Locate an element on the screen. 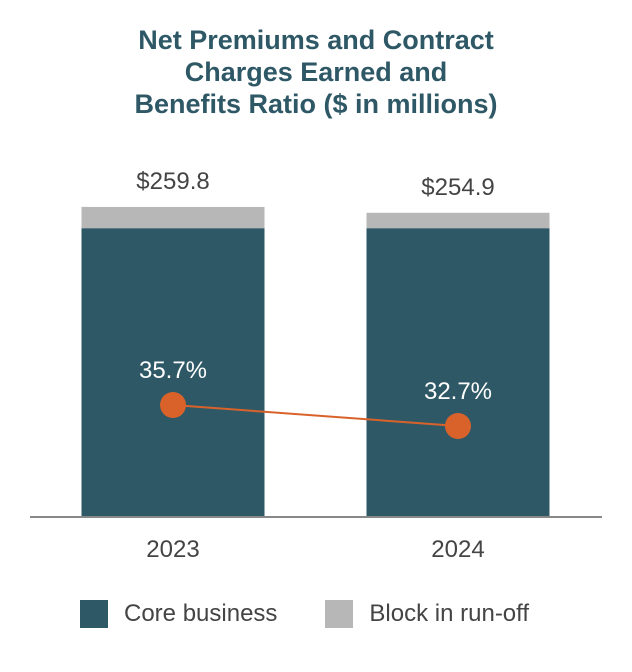 This screenshot has width=632, height=672. legend-label-core: Core business is located at coordinates (201, 613).